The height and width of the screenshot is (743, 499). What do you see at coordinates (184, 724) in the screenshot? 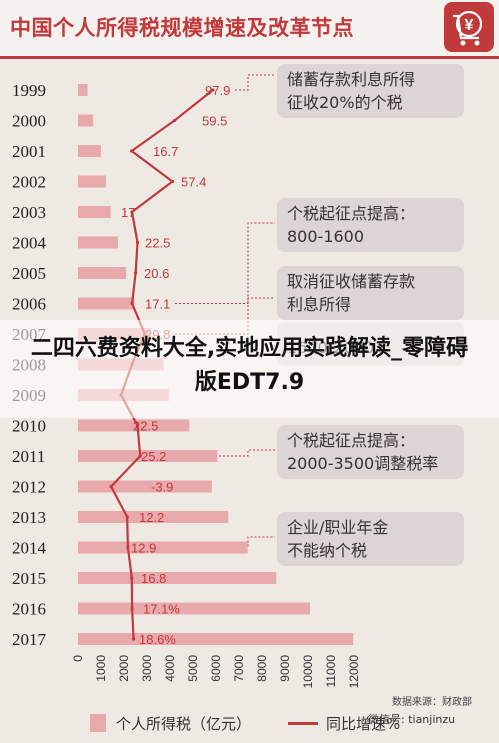
I see `legend-bar-label: 个人所得税（亿元）` at bounding box center [184, 724].